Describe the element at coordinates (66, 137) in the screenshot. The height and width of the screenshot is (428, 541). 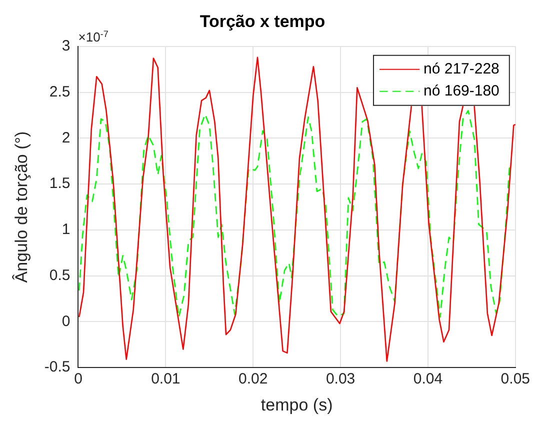
I see `y-tick-label: 2` at that location.